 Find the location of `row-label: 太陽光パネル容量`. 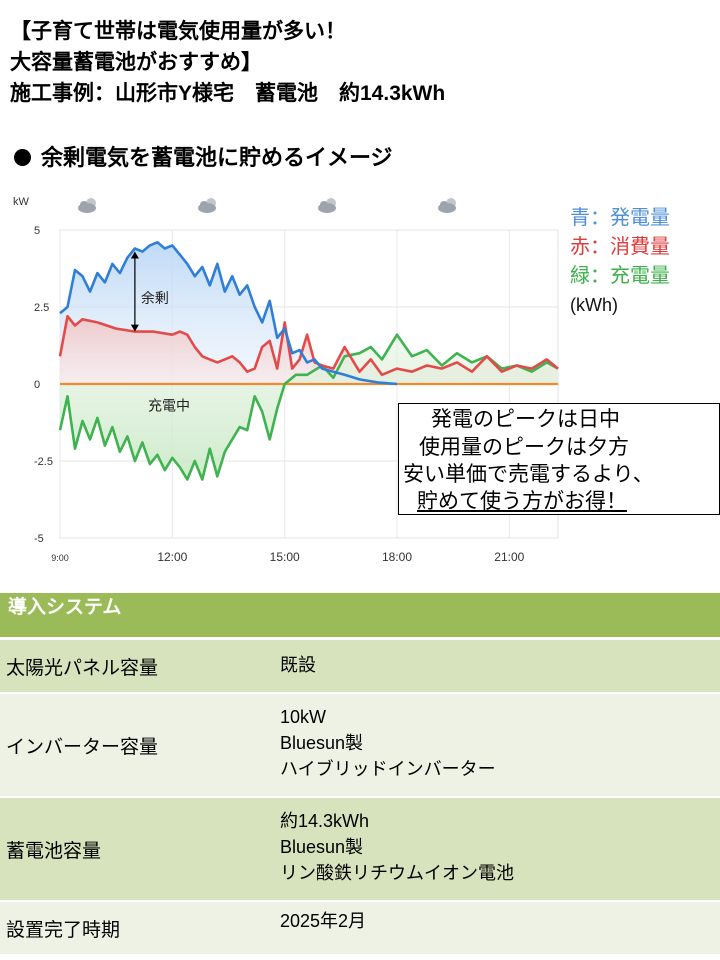

row-label: 太陽光パネル容量 is located at coordinates (82, 668).